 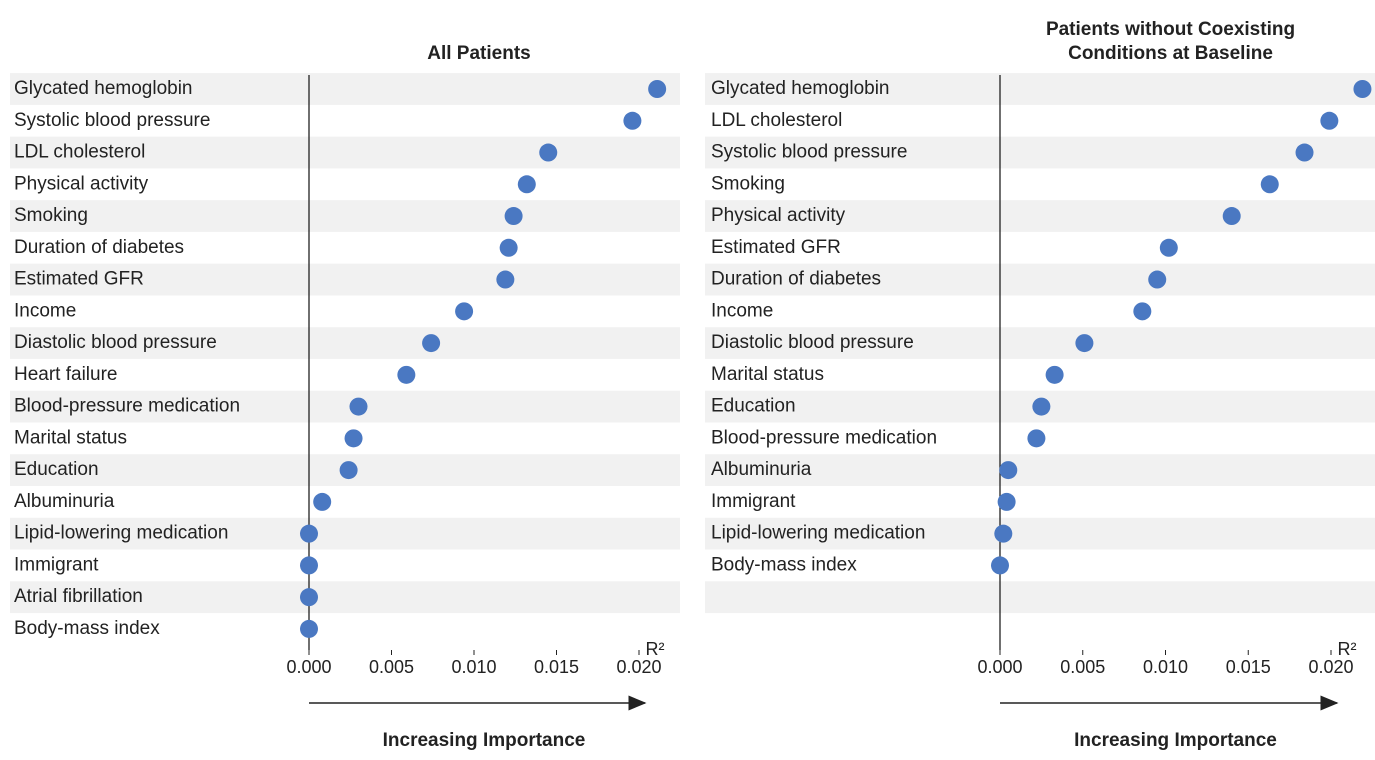 What do you see at coordinates (1170, 53) in the screenshot?
I see `chart-title: Conditions at Baseline` at bounding box center [1170, 53].